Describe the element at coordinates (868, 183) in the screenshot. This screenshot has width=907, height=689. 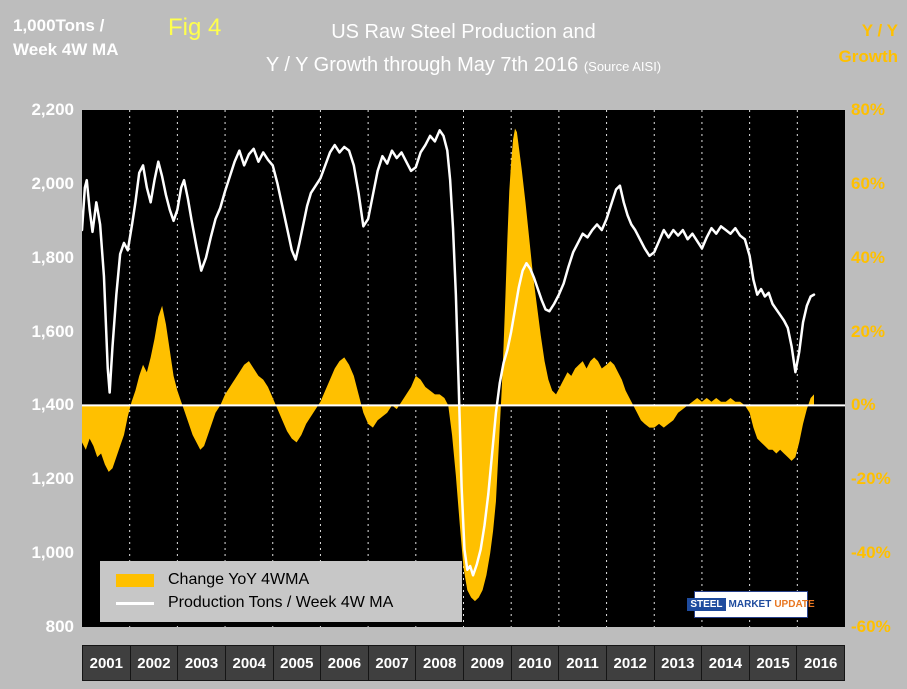
I see `right-axis-tick-label: 60%` at that location.